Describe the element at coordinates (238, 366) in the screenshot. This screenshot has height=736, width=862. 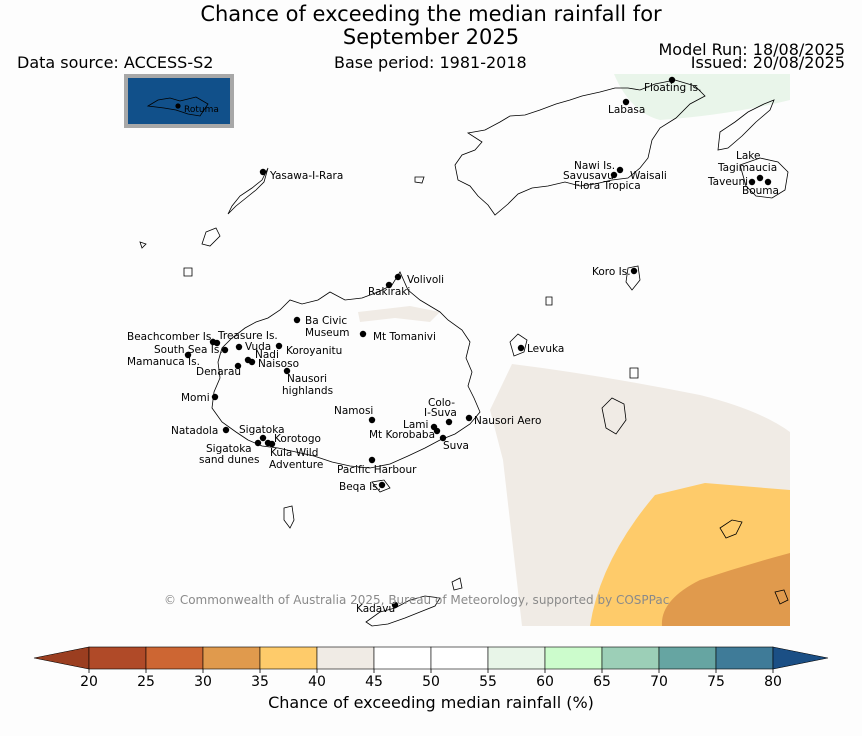
I see `marker-denarau` at that location.